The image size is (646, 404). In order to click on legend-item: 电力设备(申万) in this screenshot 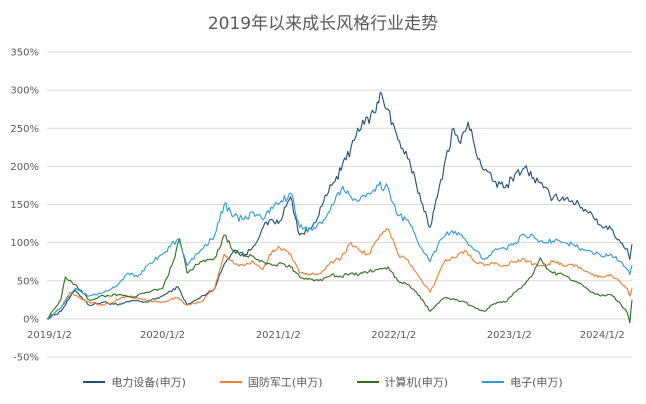, I will do `click(134, 382)`.